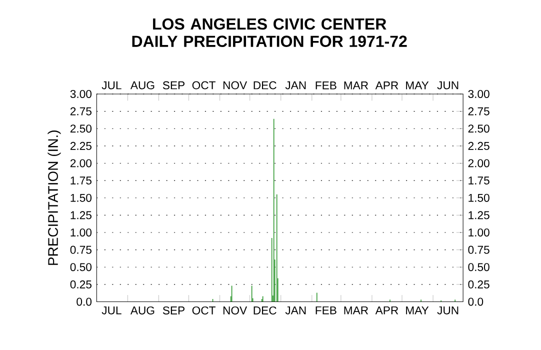  What do you see at coordinates (235, 310) in the screenshot?
I see `x-tick-label: NOV` at bounding box center [235, 310].